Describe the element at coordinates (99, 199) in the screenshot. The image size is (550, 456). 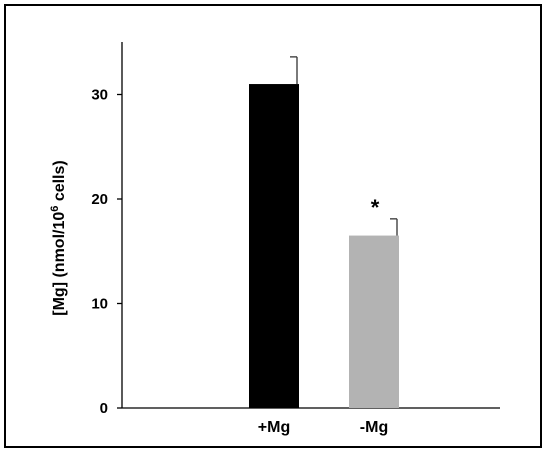
I see `y-tick-label: 20` at that location.